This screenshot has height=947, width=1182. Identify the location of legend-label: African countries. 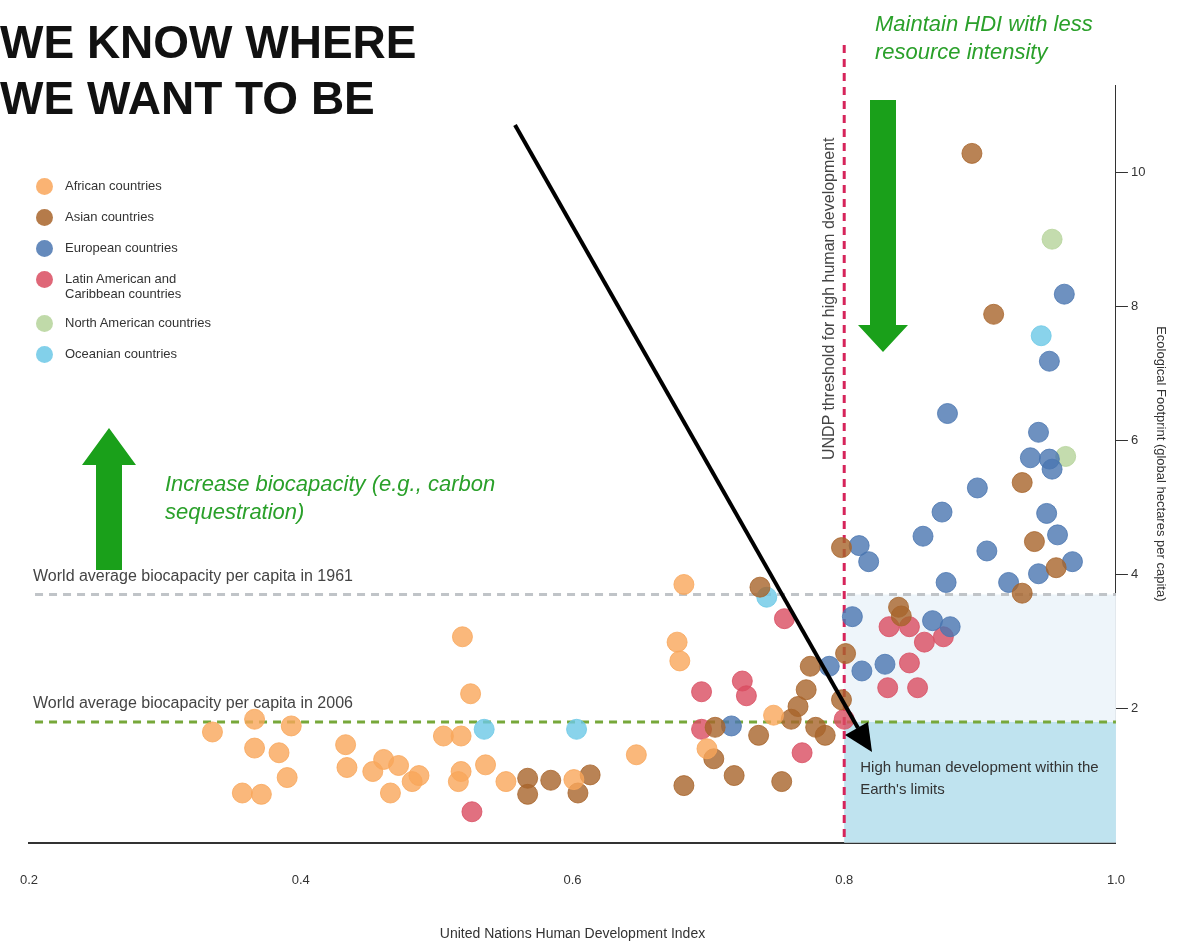
(114, 185).